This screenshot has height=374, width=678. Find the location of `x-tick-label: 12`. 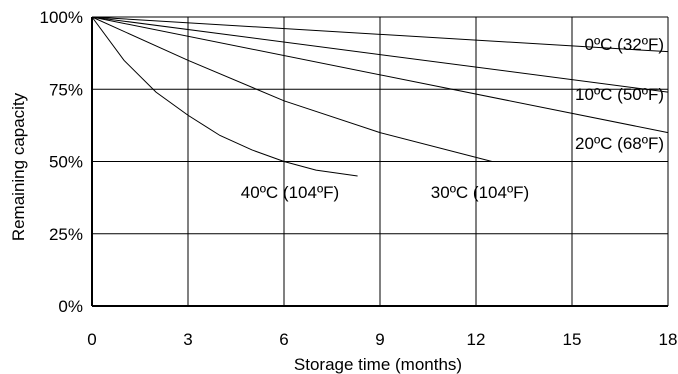

x-tick-label: 12 is located at coordinates (476, 339).